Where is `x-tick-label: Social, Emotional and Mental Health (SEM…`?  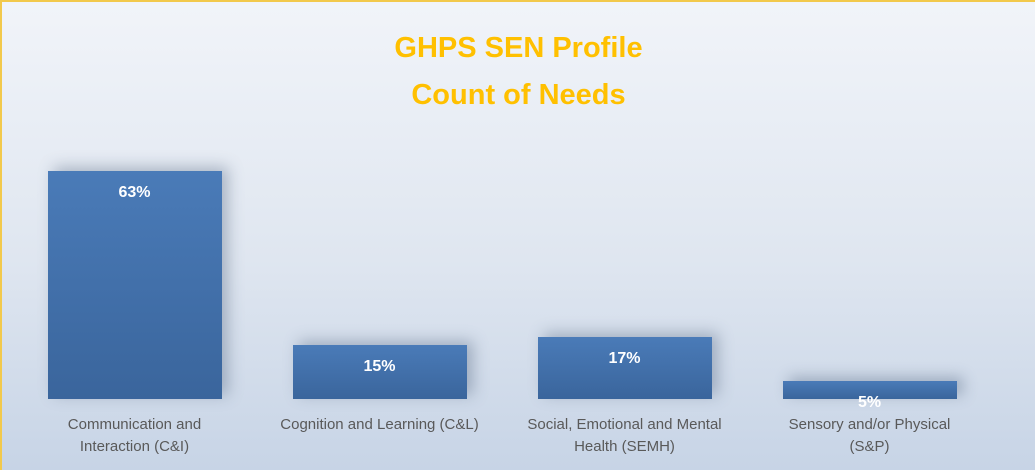
x-tick-label: Social, Emotional and Mental Health (SEM… is located at coordinates (624, 435).